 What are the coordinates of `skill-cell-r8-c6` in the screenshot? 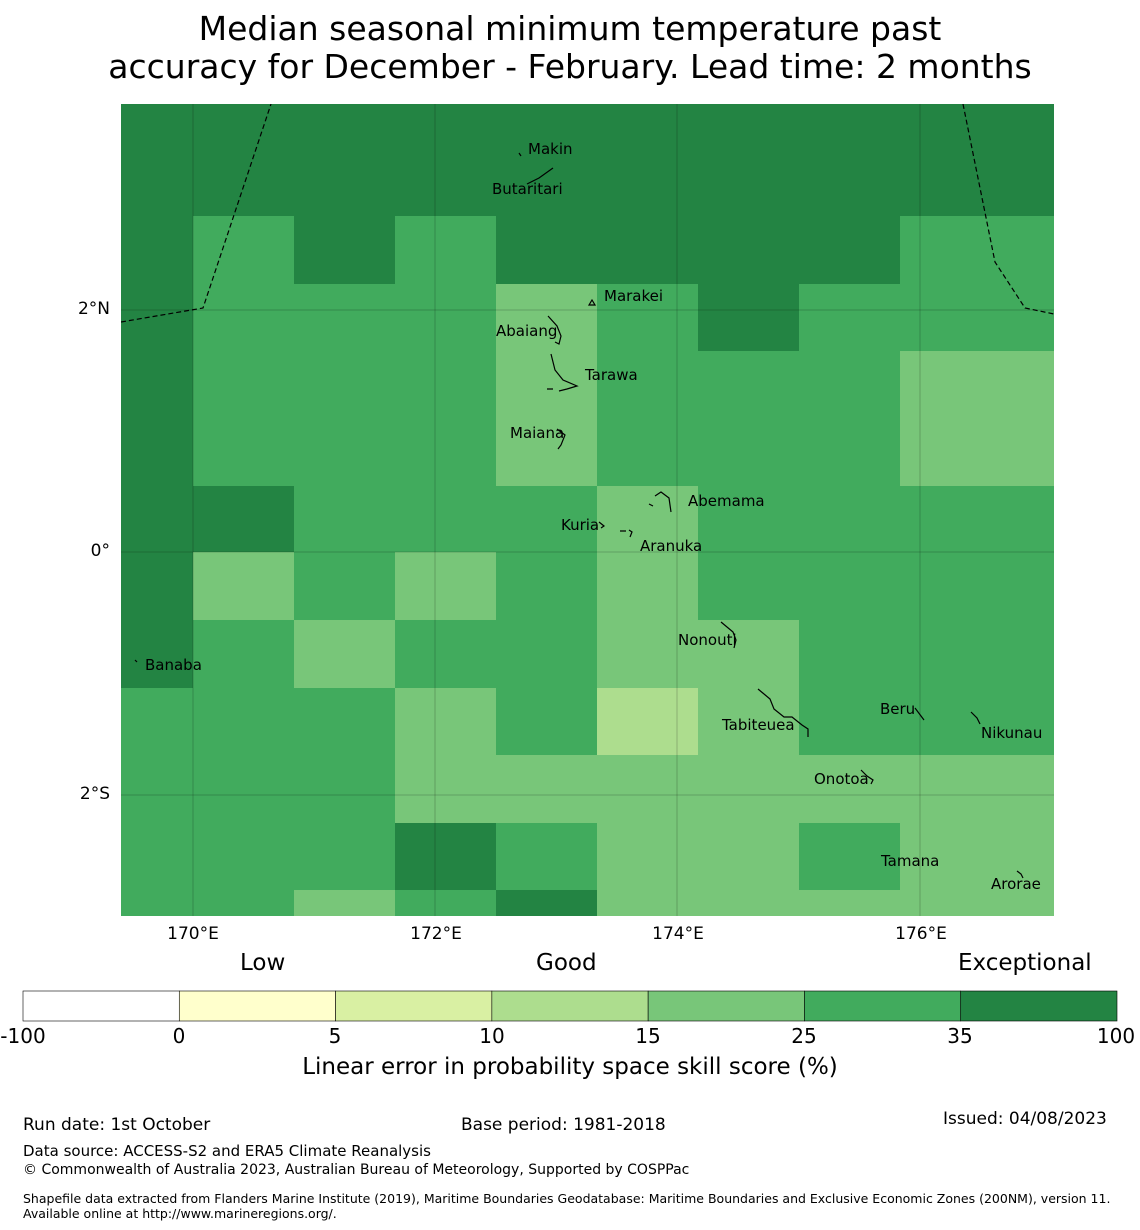 It's located at (748, 721).